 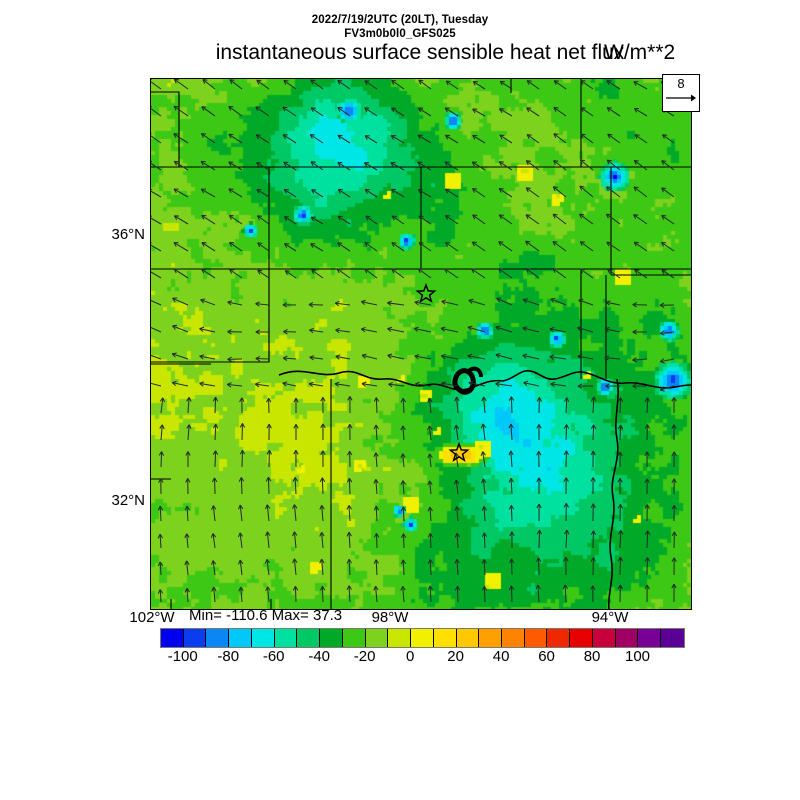 I want to click on colorbar-tick-0: 0, so click(x=410, y=656).